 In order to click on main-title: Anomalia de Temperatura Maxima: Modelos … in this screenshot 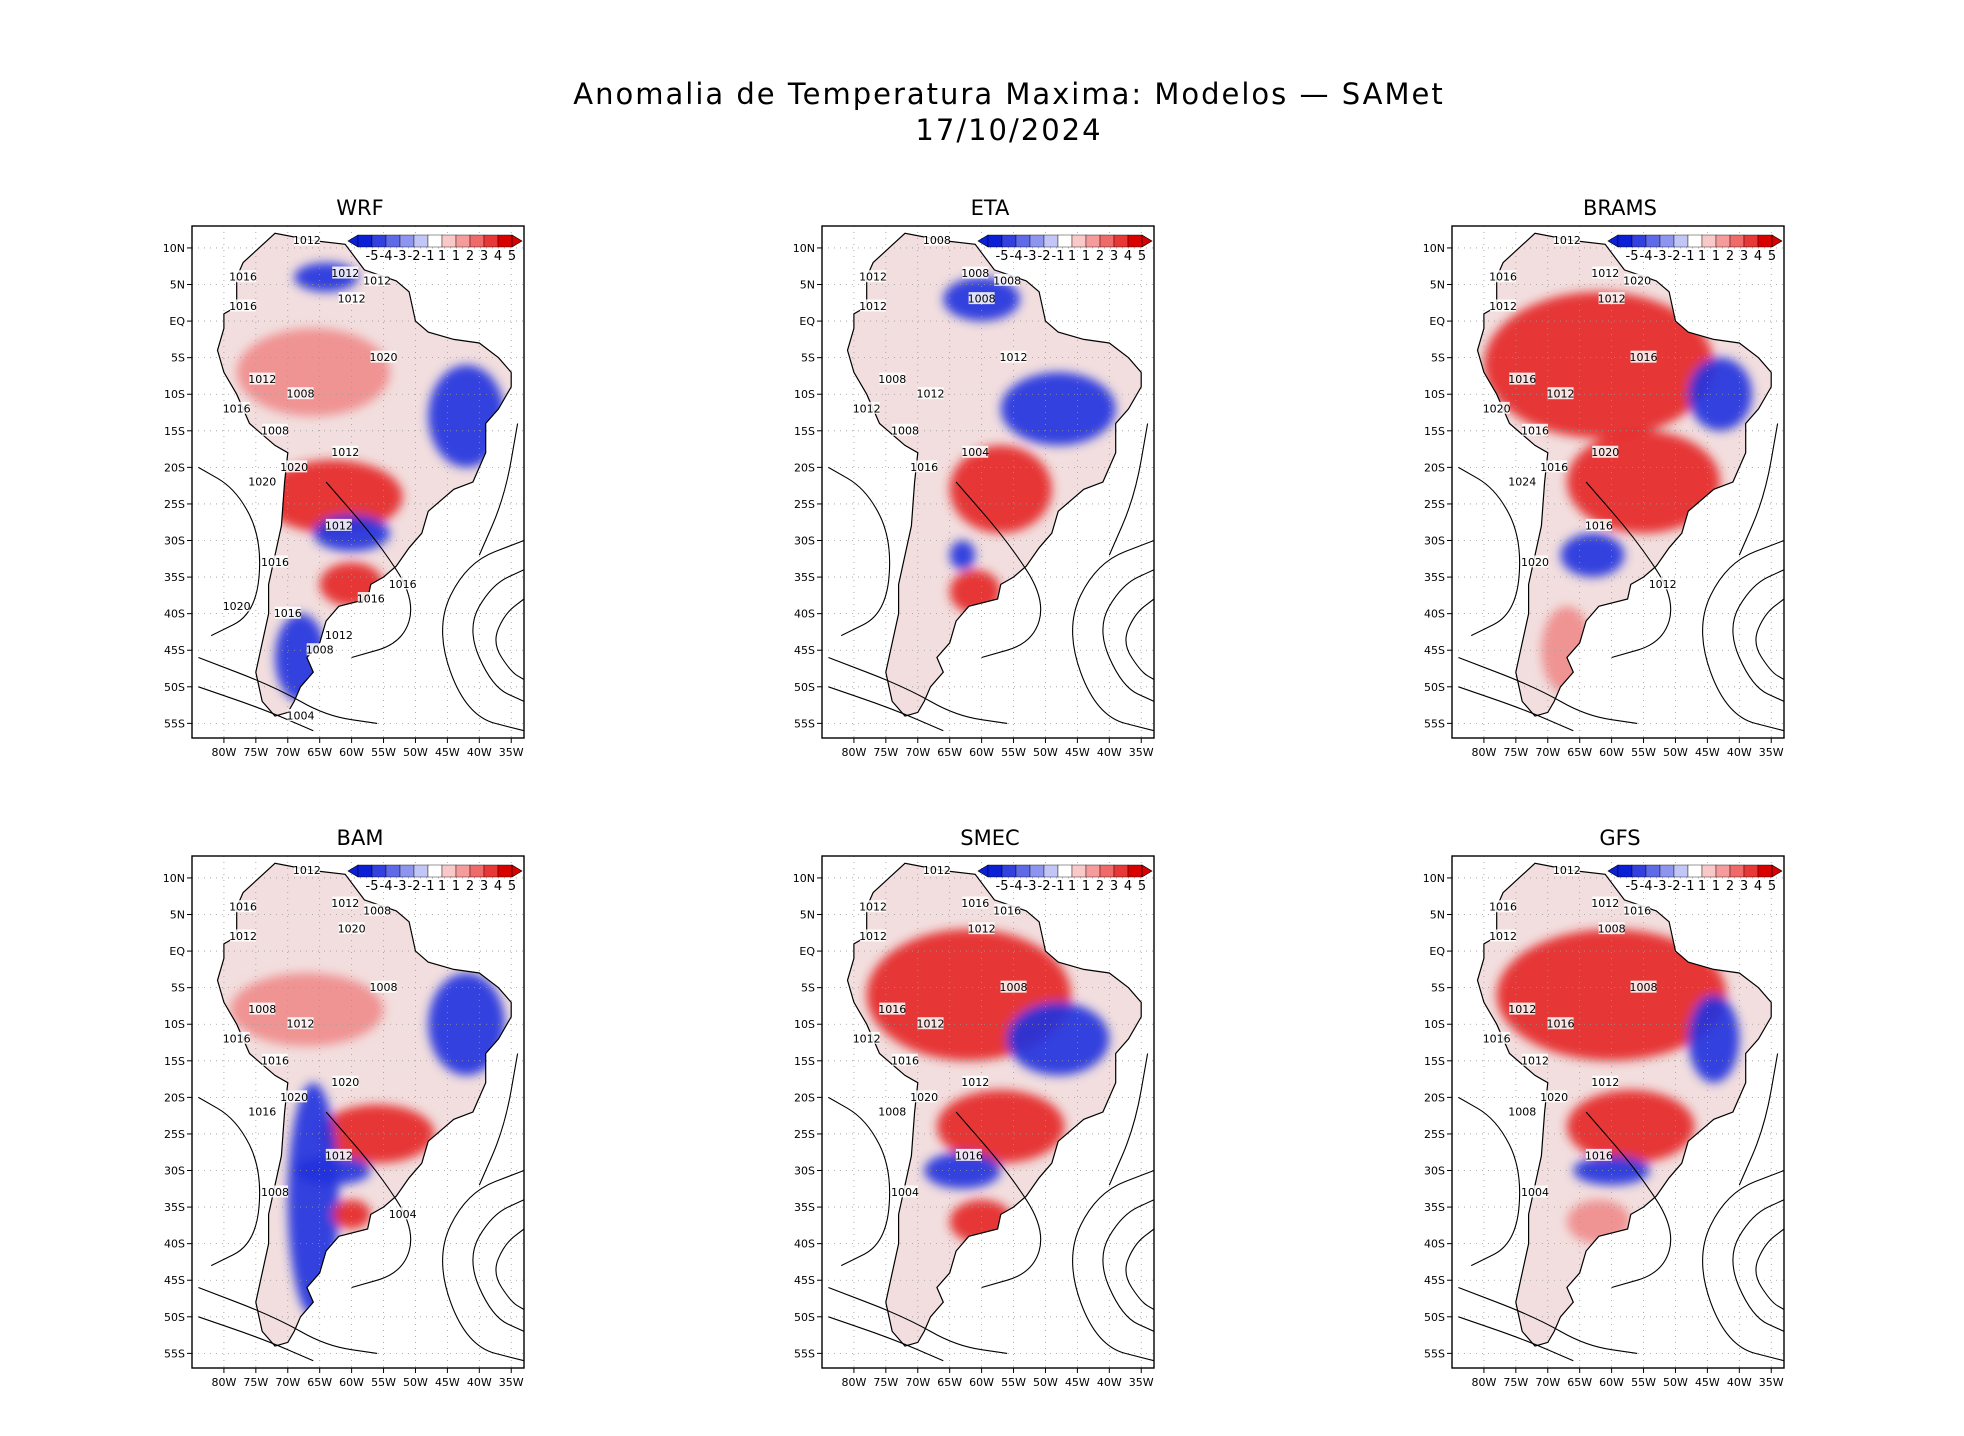, I will do `click(982, 112)`.